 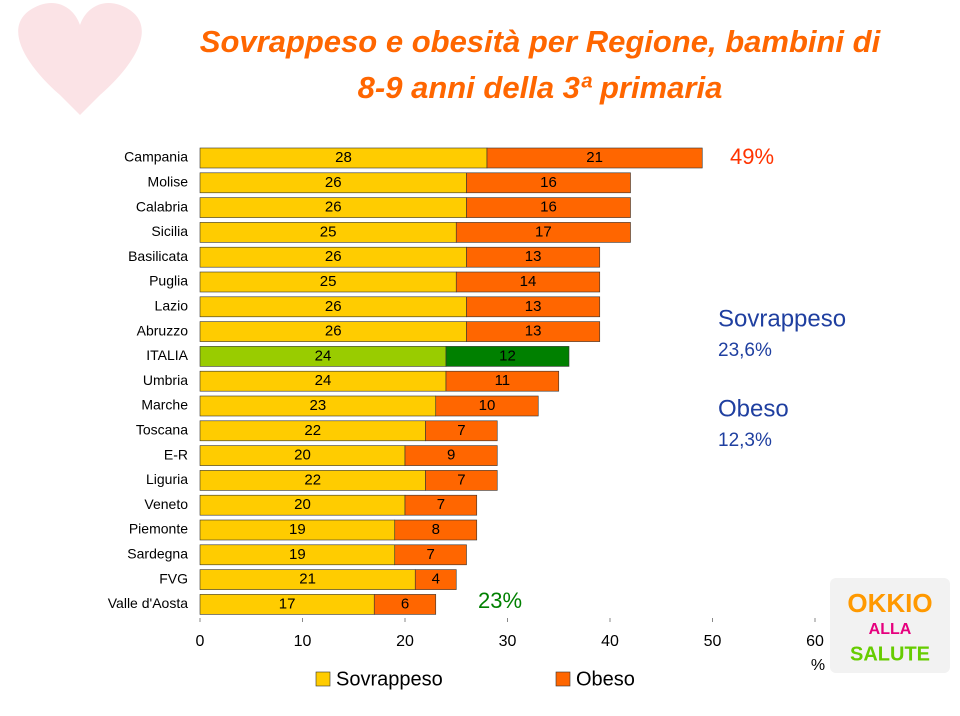 I want to click on data-label: 23, so click(x=318, y=405).